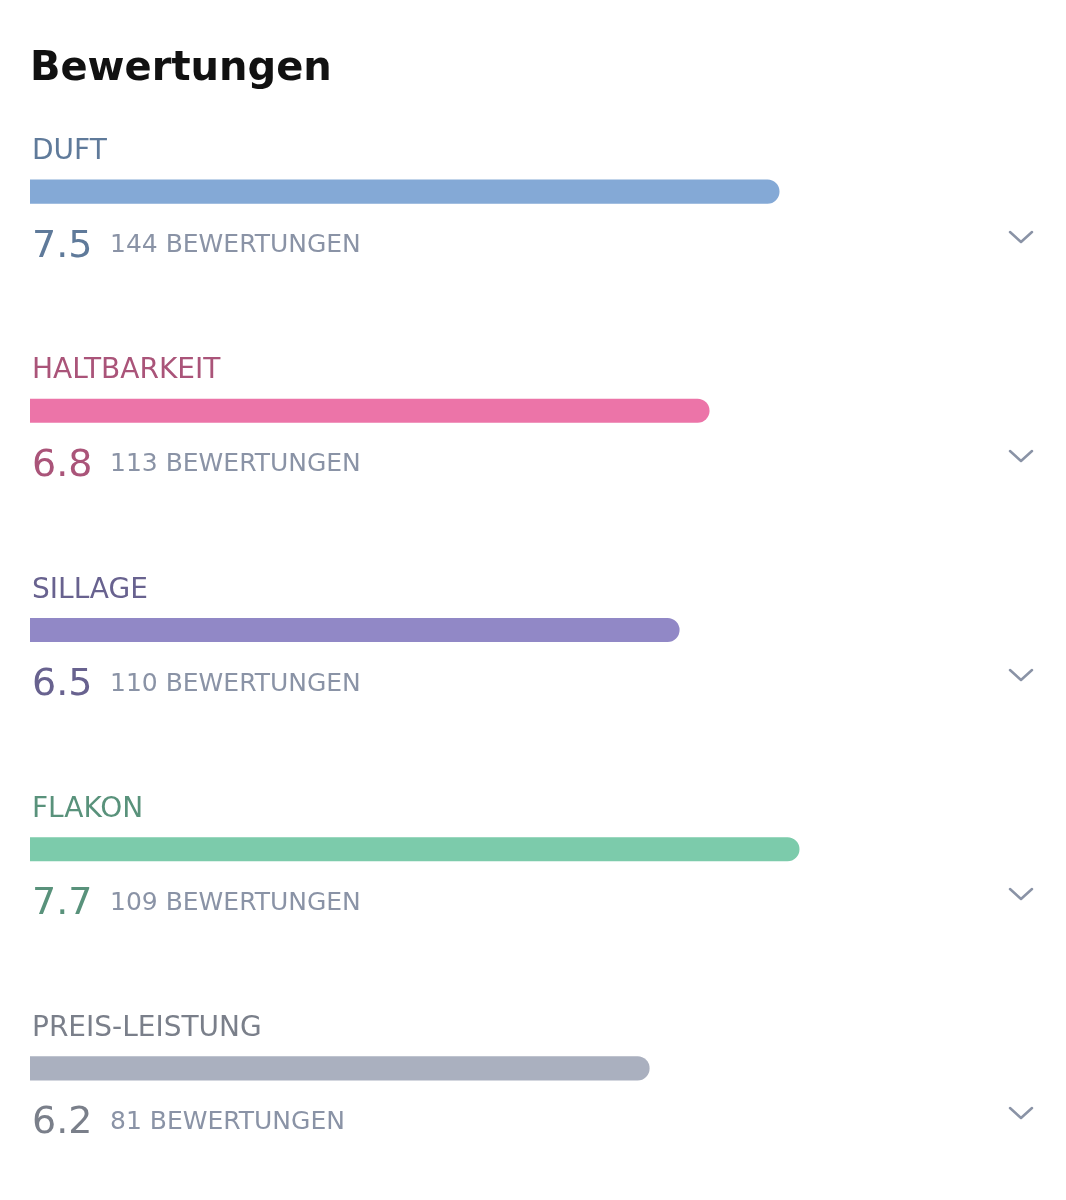 The height and width of the screenshot is (1200, 1066). Describe the element at coordinates (62, 244) in the screenshot. I see `data-label: 7.5` at that location.